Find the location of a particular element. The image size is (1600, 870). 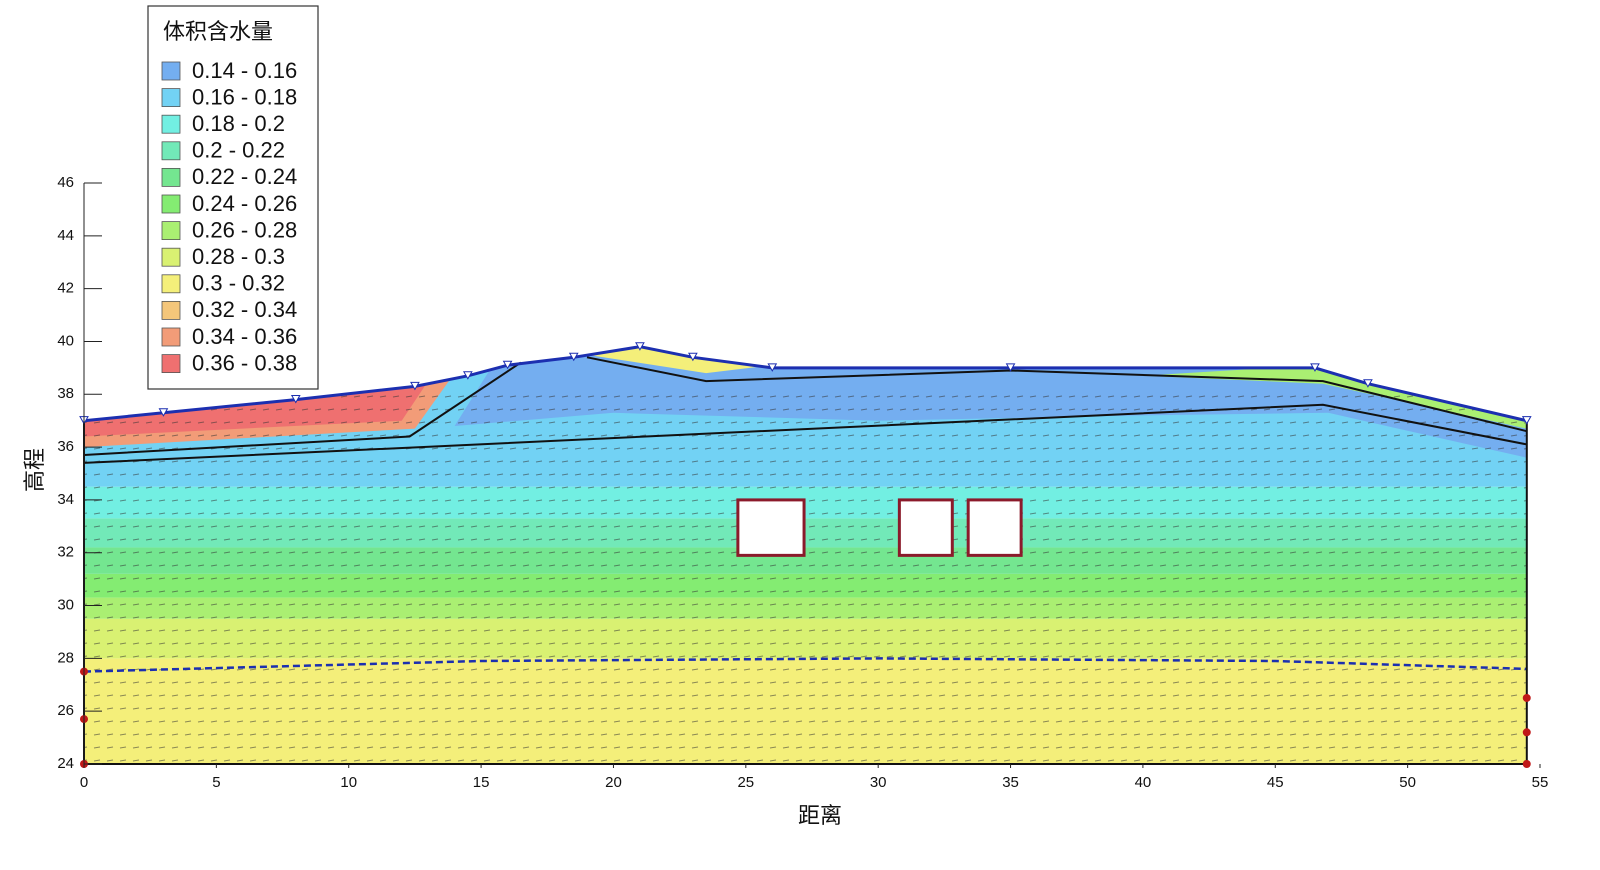

x-tick-label: 40 is located at coordinates (1143, 782).